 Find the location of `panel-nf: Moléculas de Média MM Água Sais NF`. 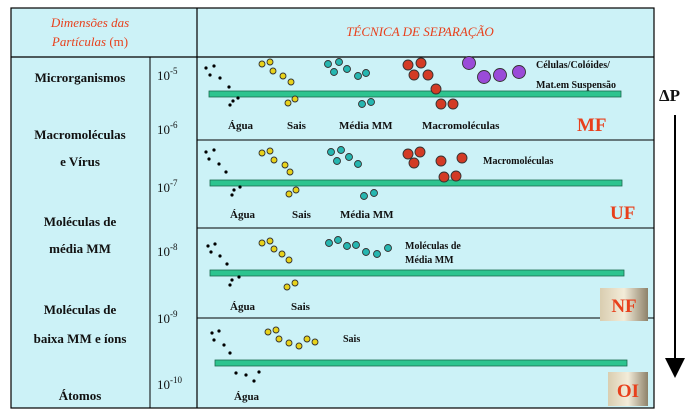

panel-nf: Moléculas de Média MM Água Sais NF is located at coordinates (427, 278).